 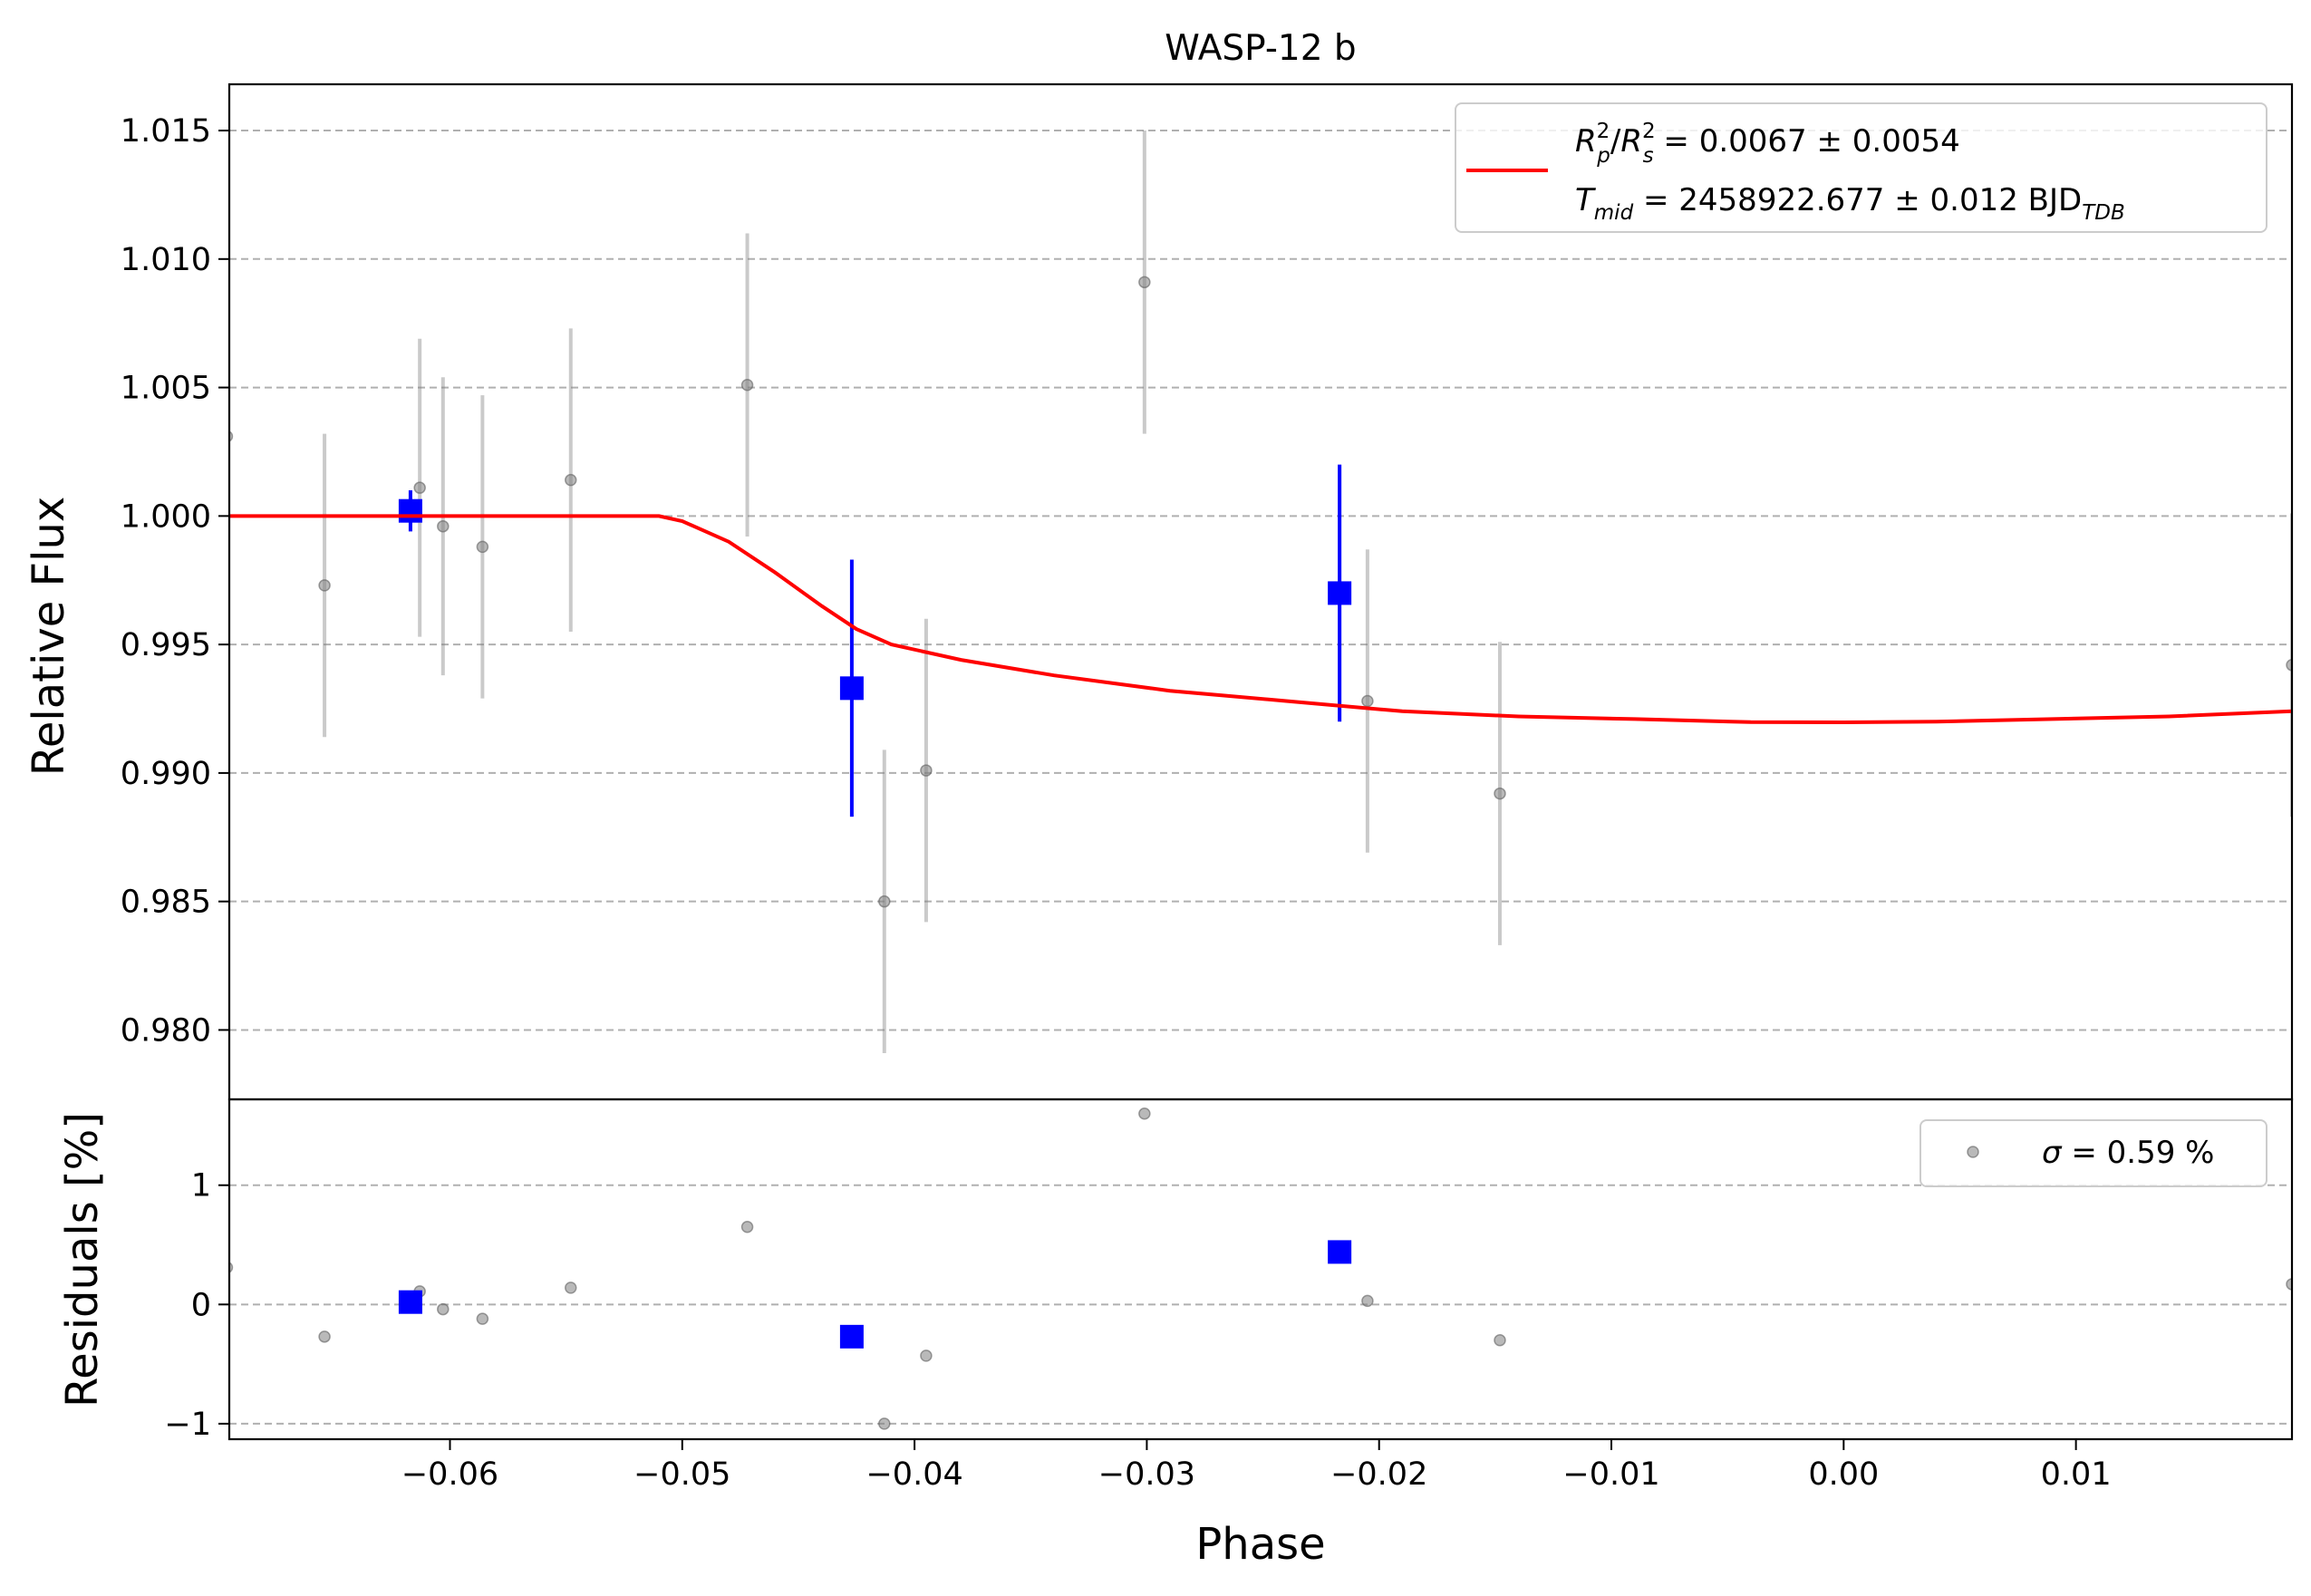 I want to click on y-tick-label: 1, so click(x=201, y=1186).